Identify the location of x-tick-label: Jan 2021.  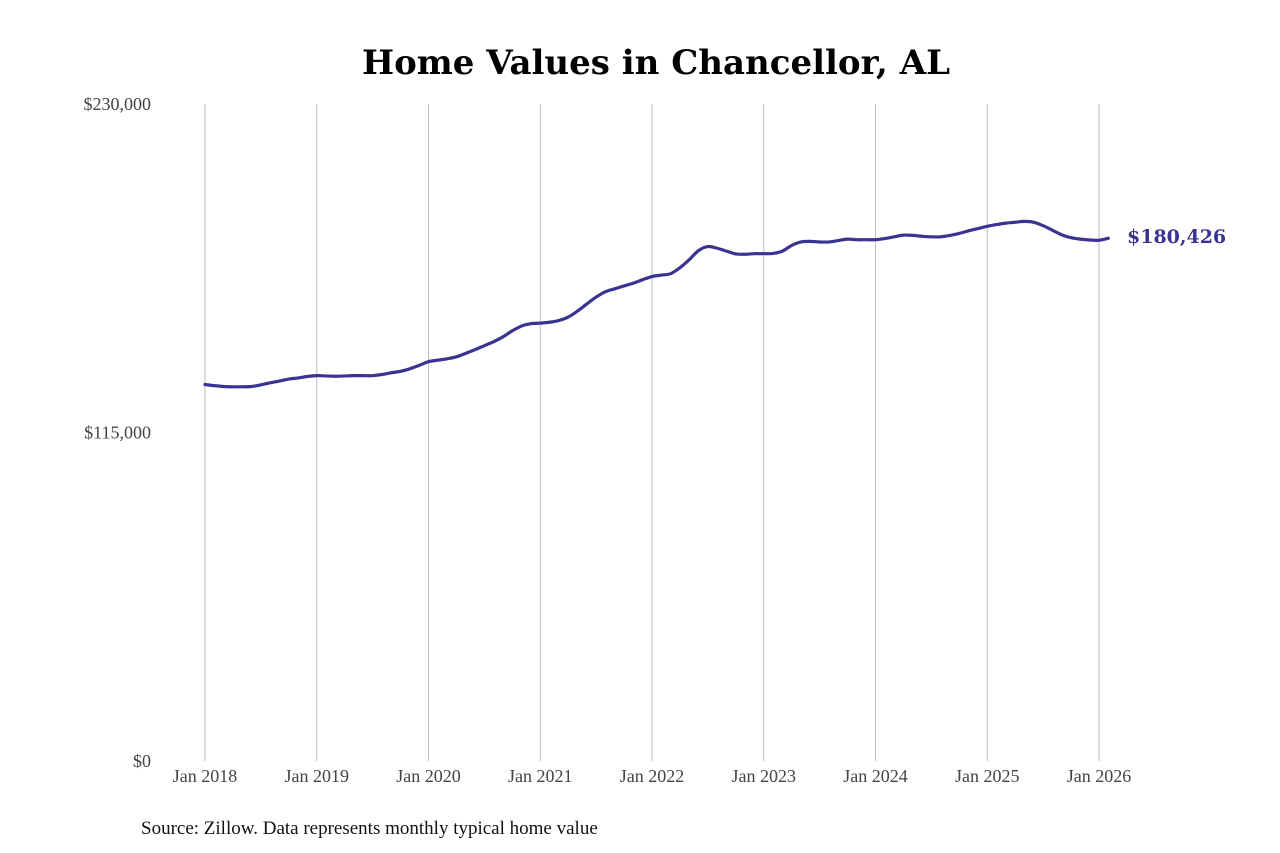
(540, 776).